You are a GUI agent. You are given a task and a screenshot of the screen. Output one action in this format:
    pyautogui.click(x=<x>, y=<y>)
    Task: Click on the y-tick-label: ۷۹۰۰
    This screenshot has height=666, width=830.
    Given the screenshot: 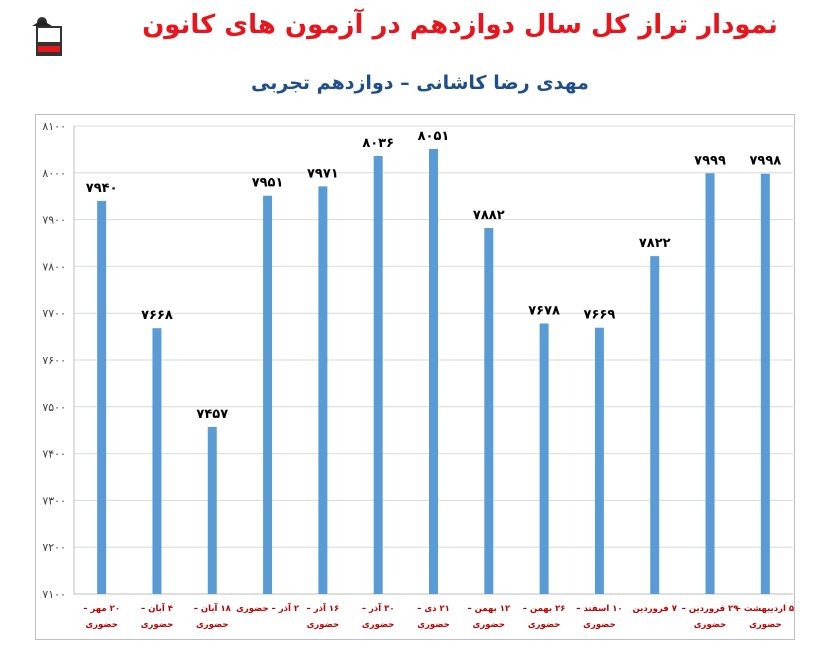 What is the action you would take?
    pyautogui.click(x=54, y=220)
    